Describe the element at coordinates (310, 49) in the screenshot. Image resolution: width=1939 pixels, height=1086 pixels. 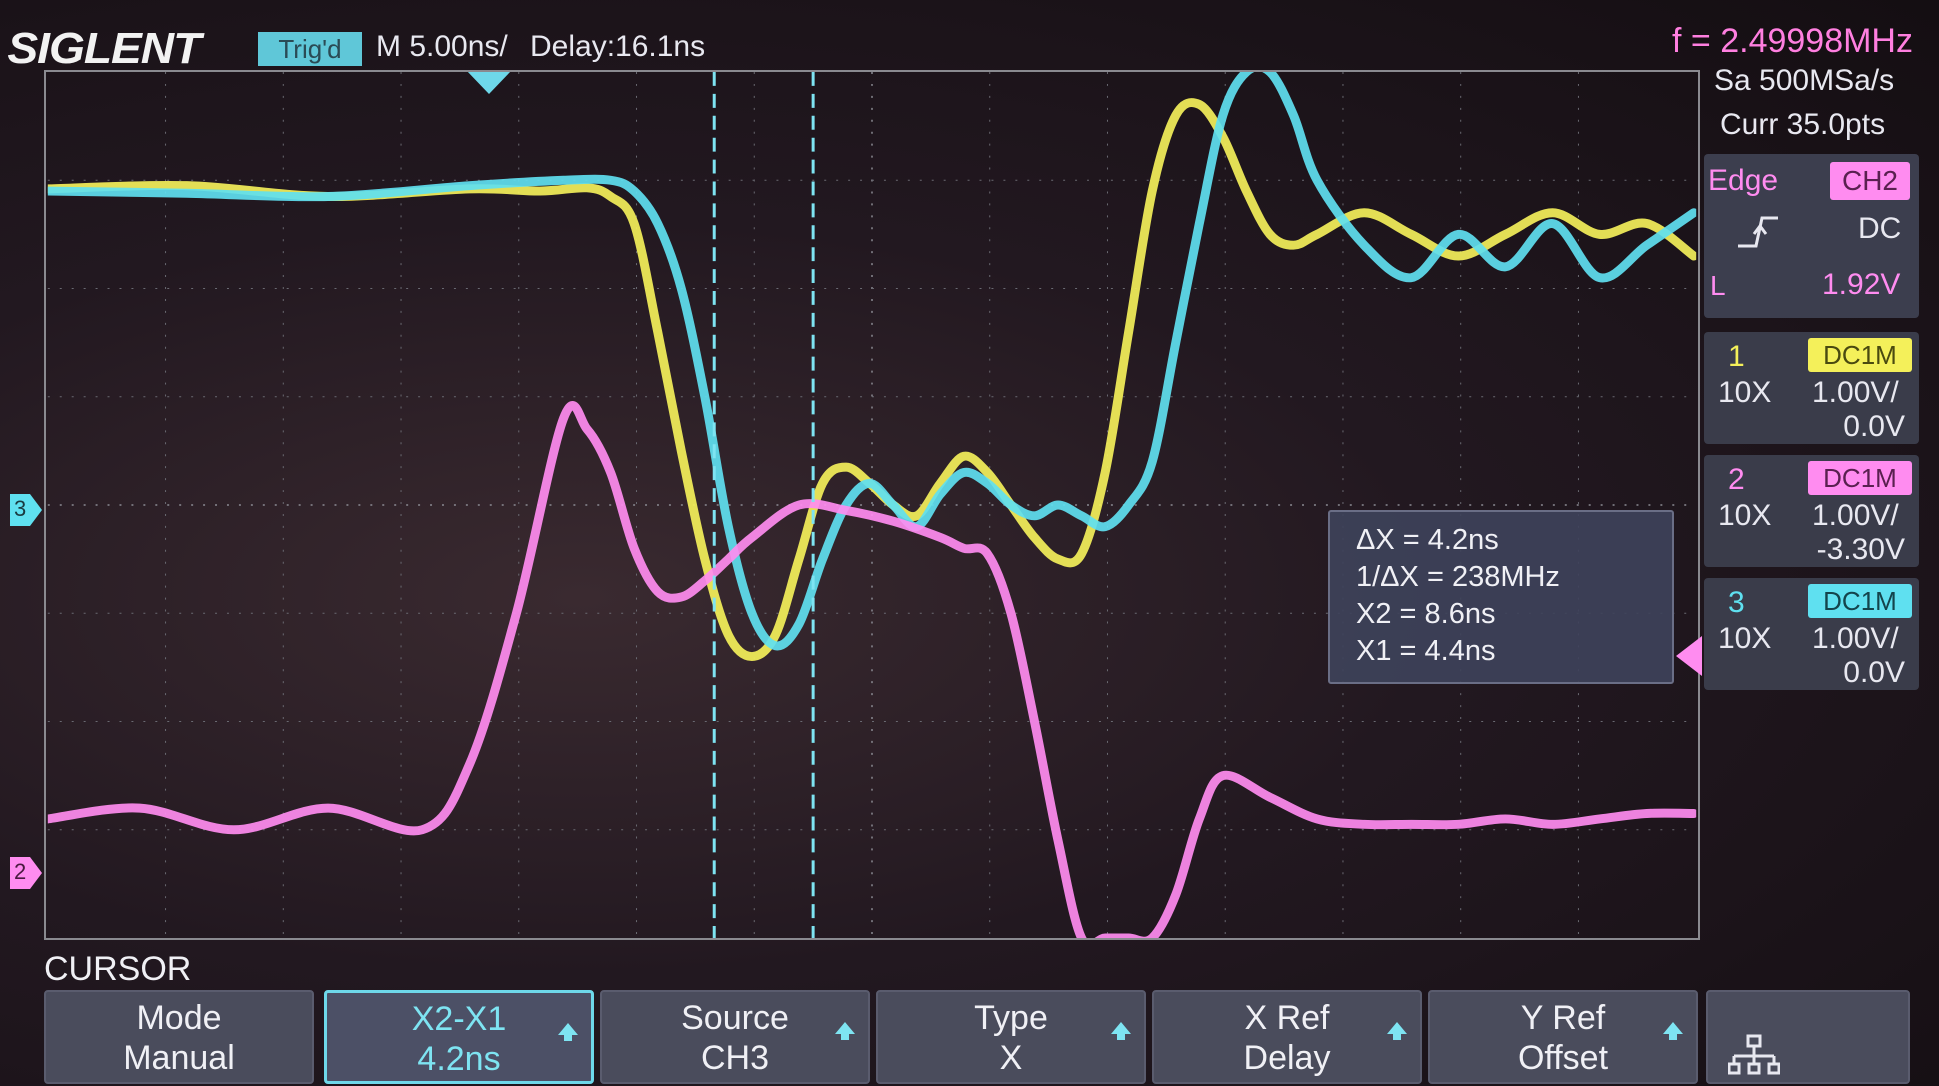
I see `trigger-status-badge: Trig'd` at that location.